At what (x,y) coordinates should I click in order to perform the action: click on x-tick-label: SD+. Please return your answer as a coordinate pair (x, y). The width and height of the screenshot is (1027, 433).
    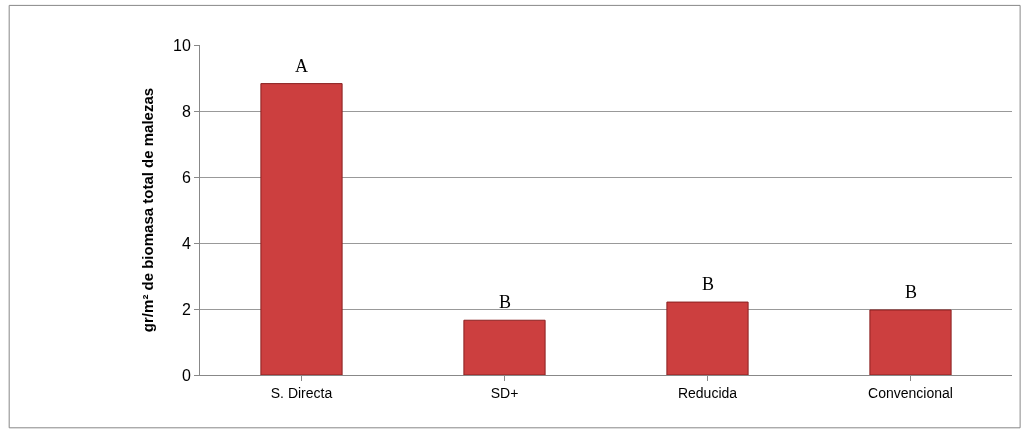
    Looking at the image, I should click on (504, 392).